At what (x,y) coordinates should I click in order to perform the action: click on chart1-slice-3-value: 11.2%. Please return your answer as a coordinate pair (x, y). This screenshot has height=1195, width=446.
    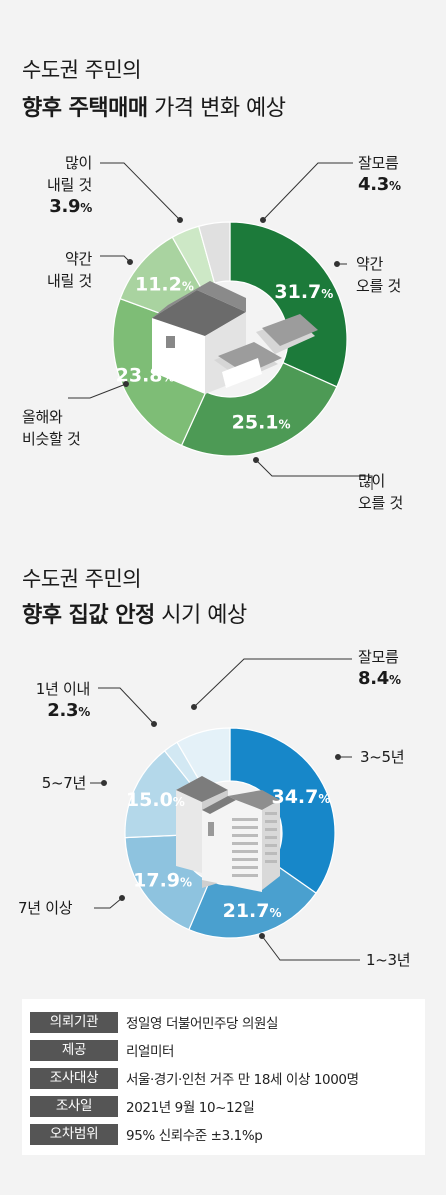
    Looking at the image, I should click on (164, 284).